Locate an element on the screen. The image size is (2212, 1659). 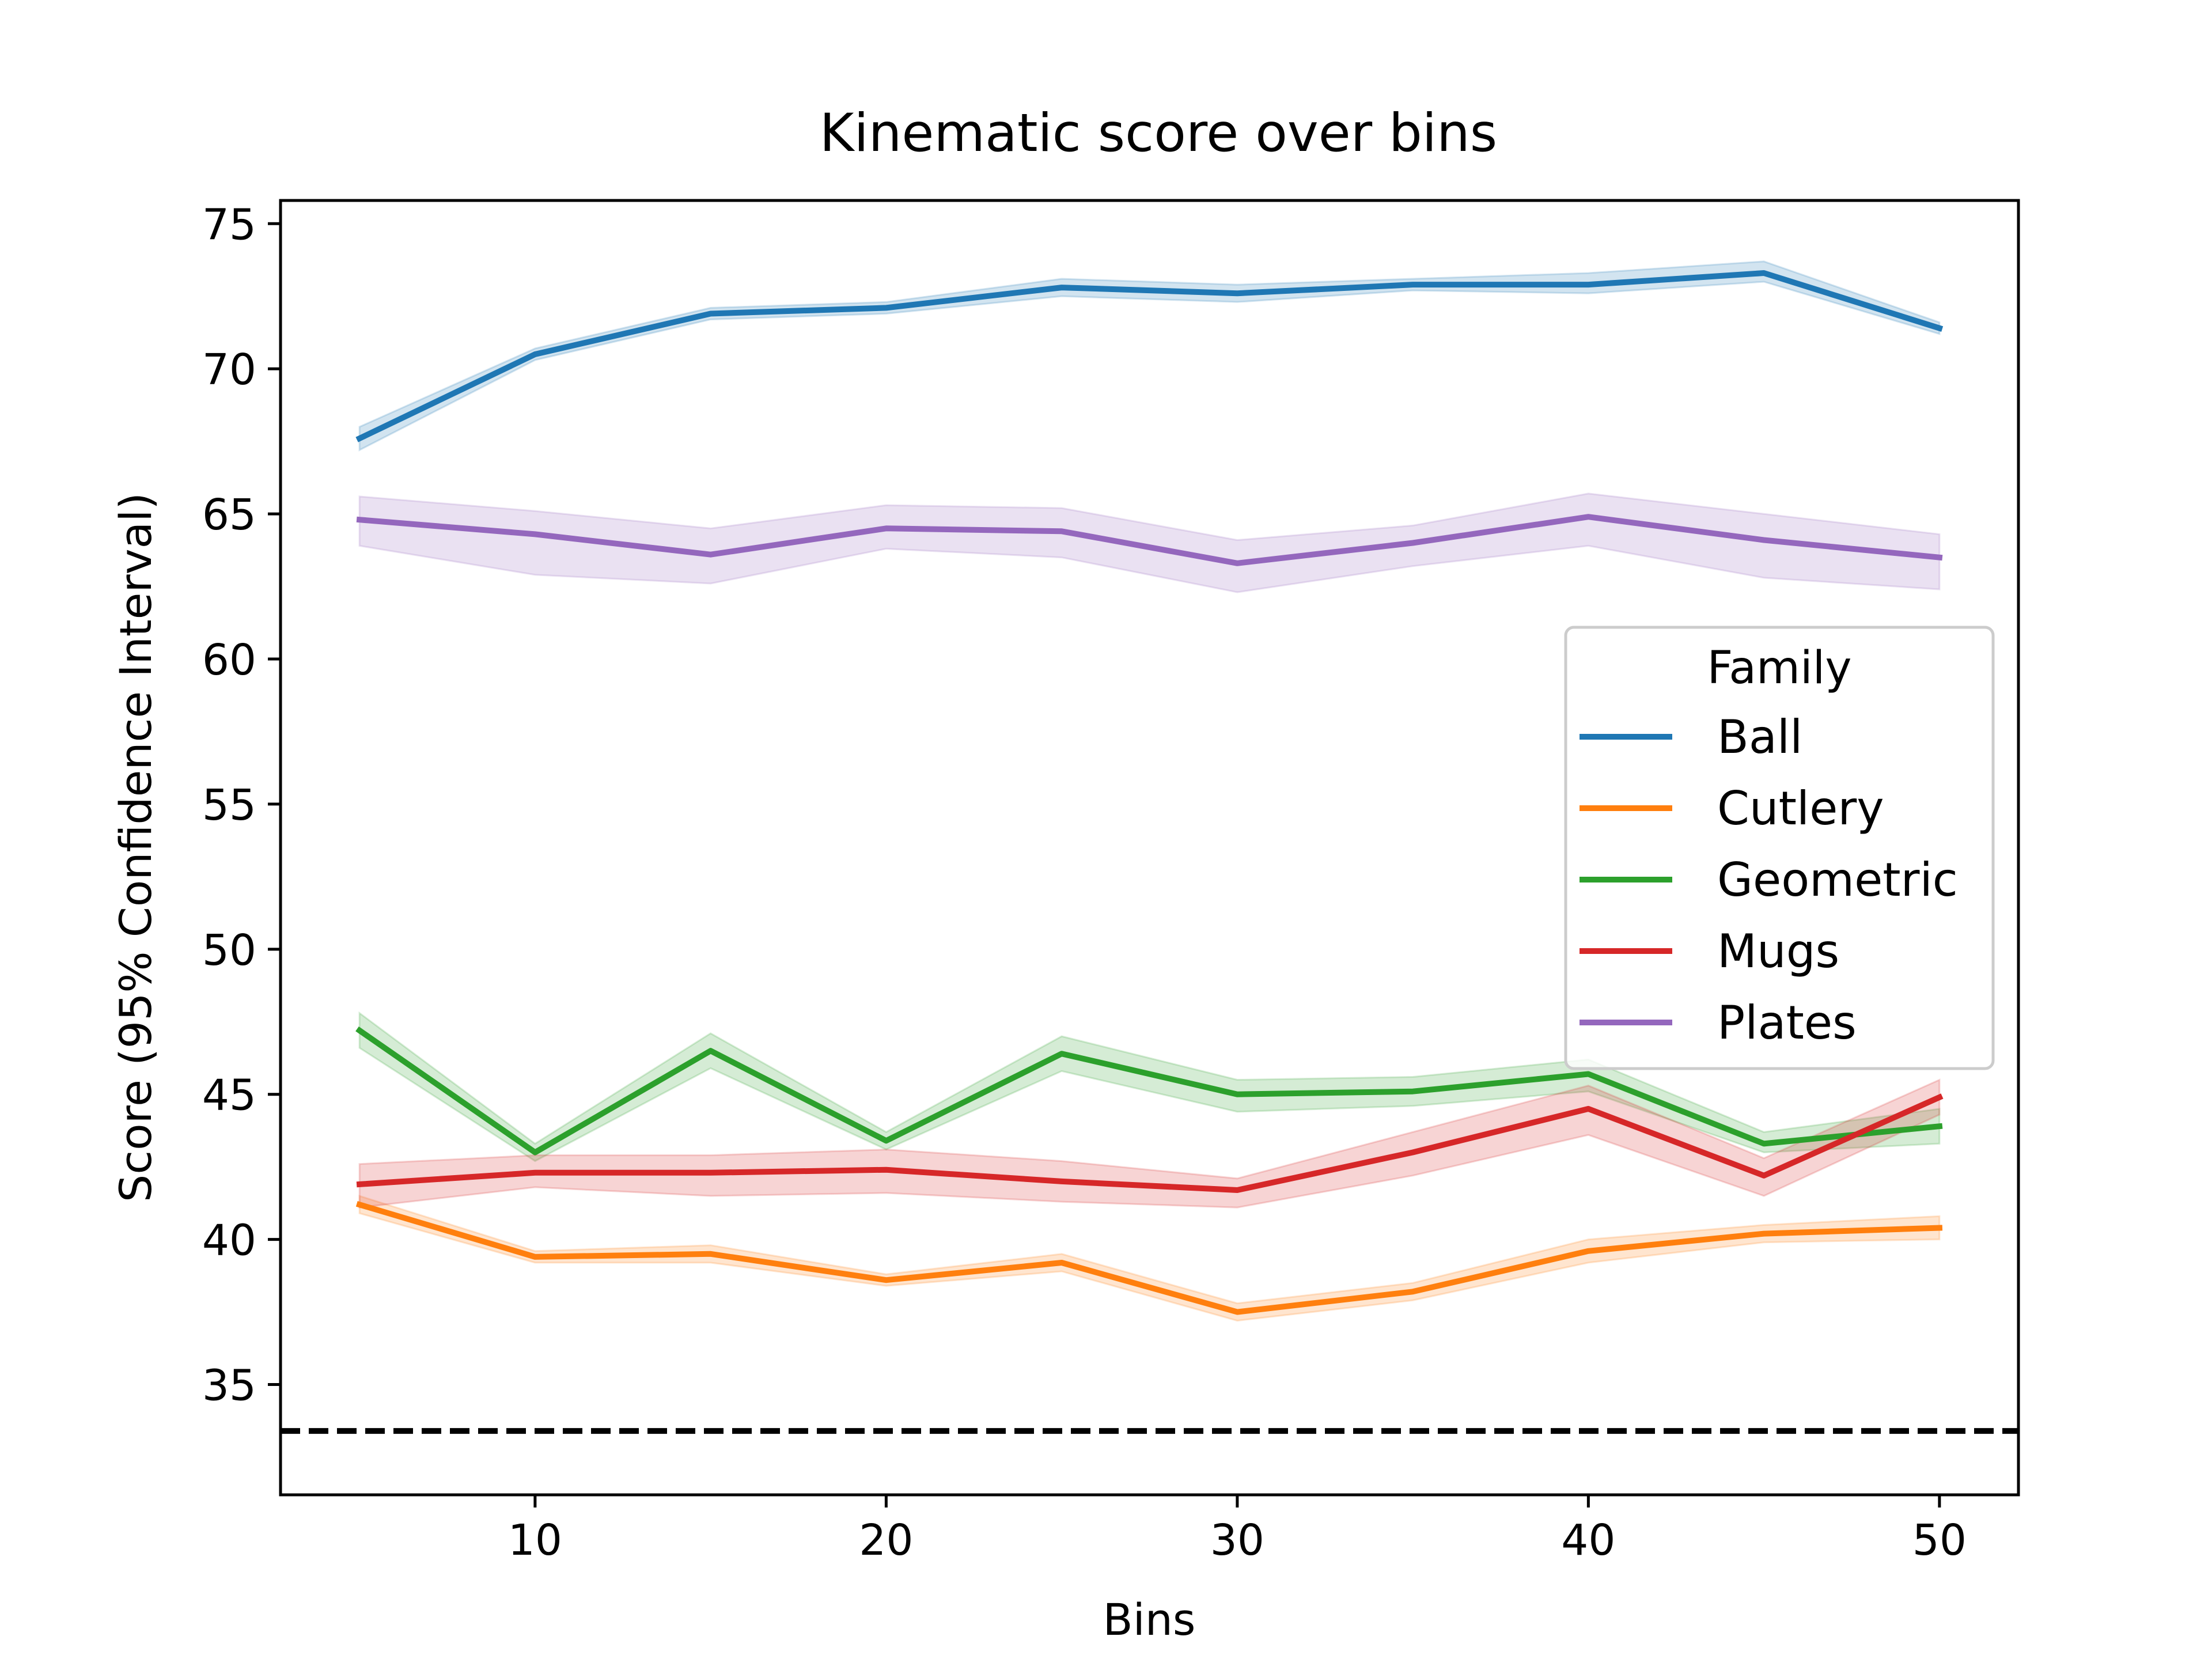
legend: Family Ball Cutlery Geometric Mugs Plates is located at coordinates (1779, 848).